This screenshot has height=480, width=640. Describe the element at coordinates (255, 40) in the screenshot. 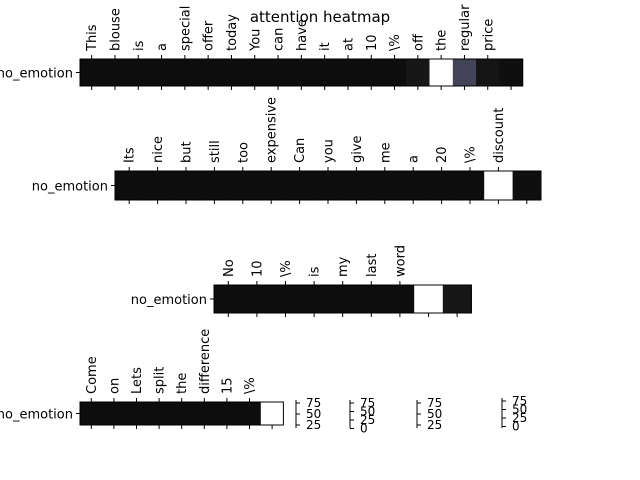

I see `token-label: You` at that location.